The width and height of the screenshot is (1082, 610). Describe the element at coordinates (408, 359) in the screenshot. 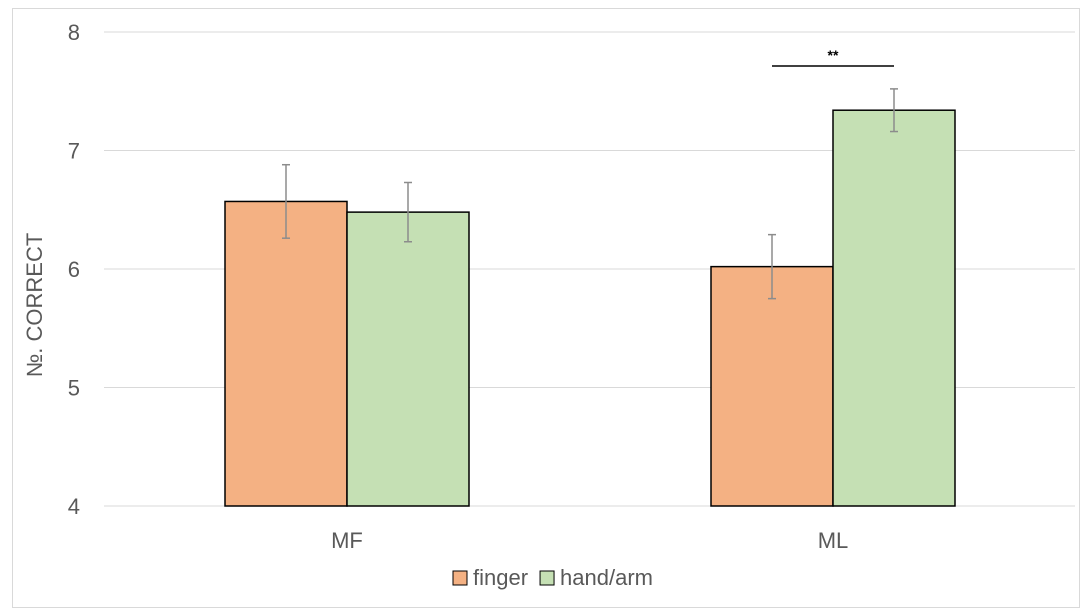

I see `bar-handarm-mf` at that location.